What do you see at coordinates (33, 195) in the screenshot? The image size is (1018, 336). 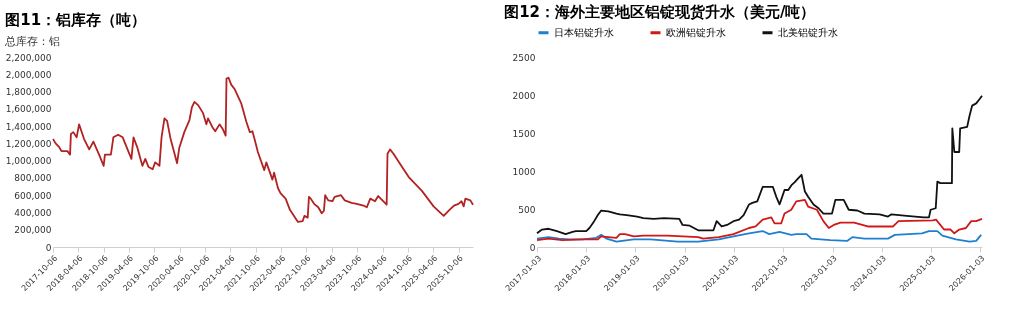 I see `y-tick-label: 600,000` at bounding box center [33, 195].